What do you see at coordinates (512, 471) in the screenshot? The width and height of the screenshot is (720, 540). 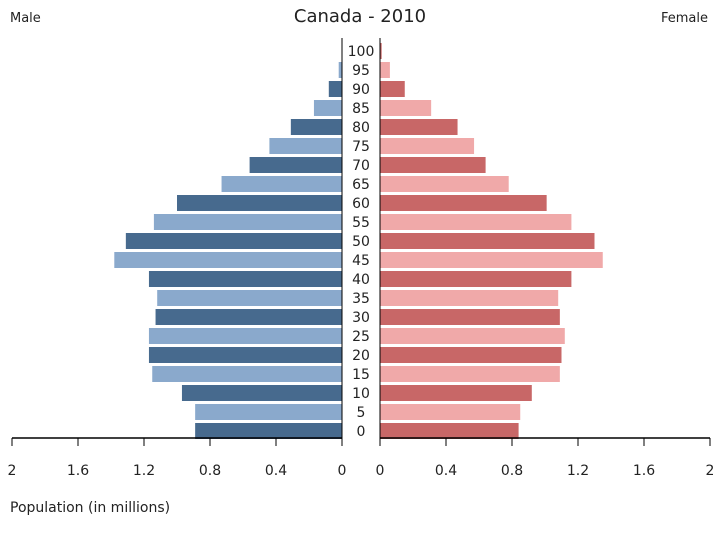 I see `female-tick-label-0.8: 0.8` at bounding box center [512, 471].